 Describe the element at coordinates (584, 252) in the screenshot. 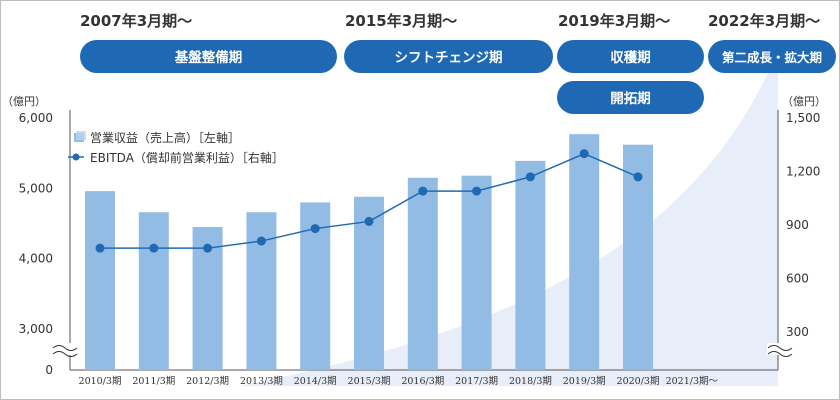

I see `bar-2019/3期` at that location.